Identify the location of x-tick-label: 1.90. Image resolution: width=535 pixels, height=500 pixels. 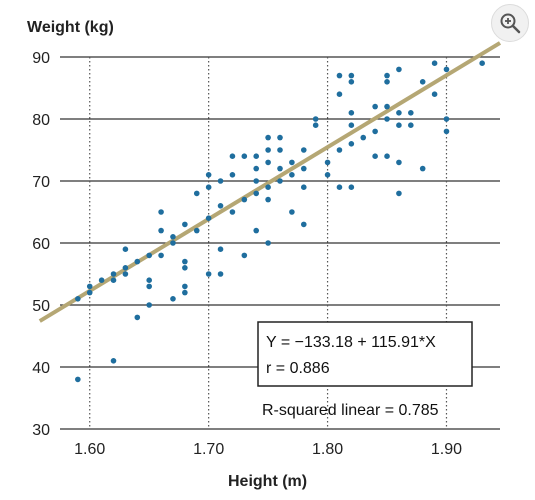
(446, 449).